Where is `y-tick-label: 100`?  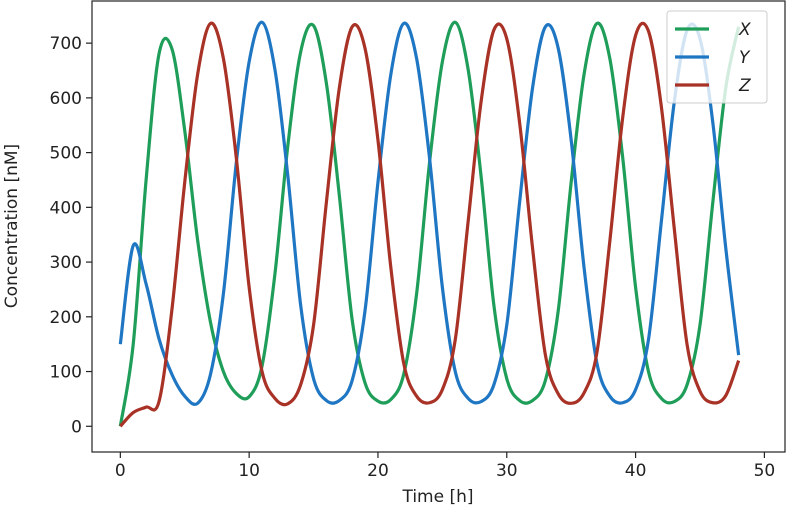 y-tick-label: 100 is located at coordinates (66, 373).